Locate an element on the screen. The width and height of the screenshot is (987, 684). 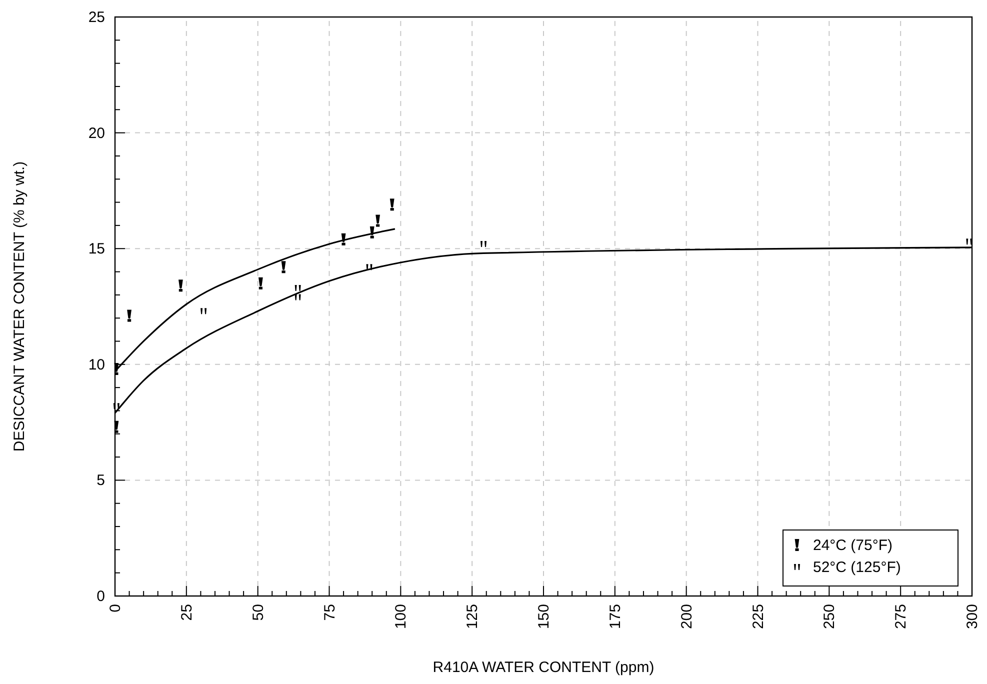
y-tick-label: 0 is located at coordinates (100, 596).